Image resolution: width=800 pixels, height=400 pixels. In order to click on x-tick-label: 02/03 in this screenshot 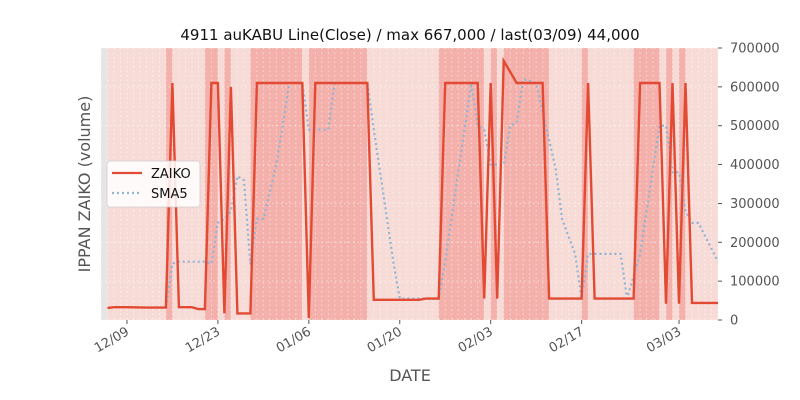, I will do `click(476, 340)`.